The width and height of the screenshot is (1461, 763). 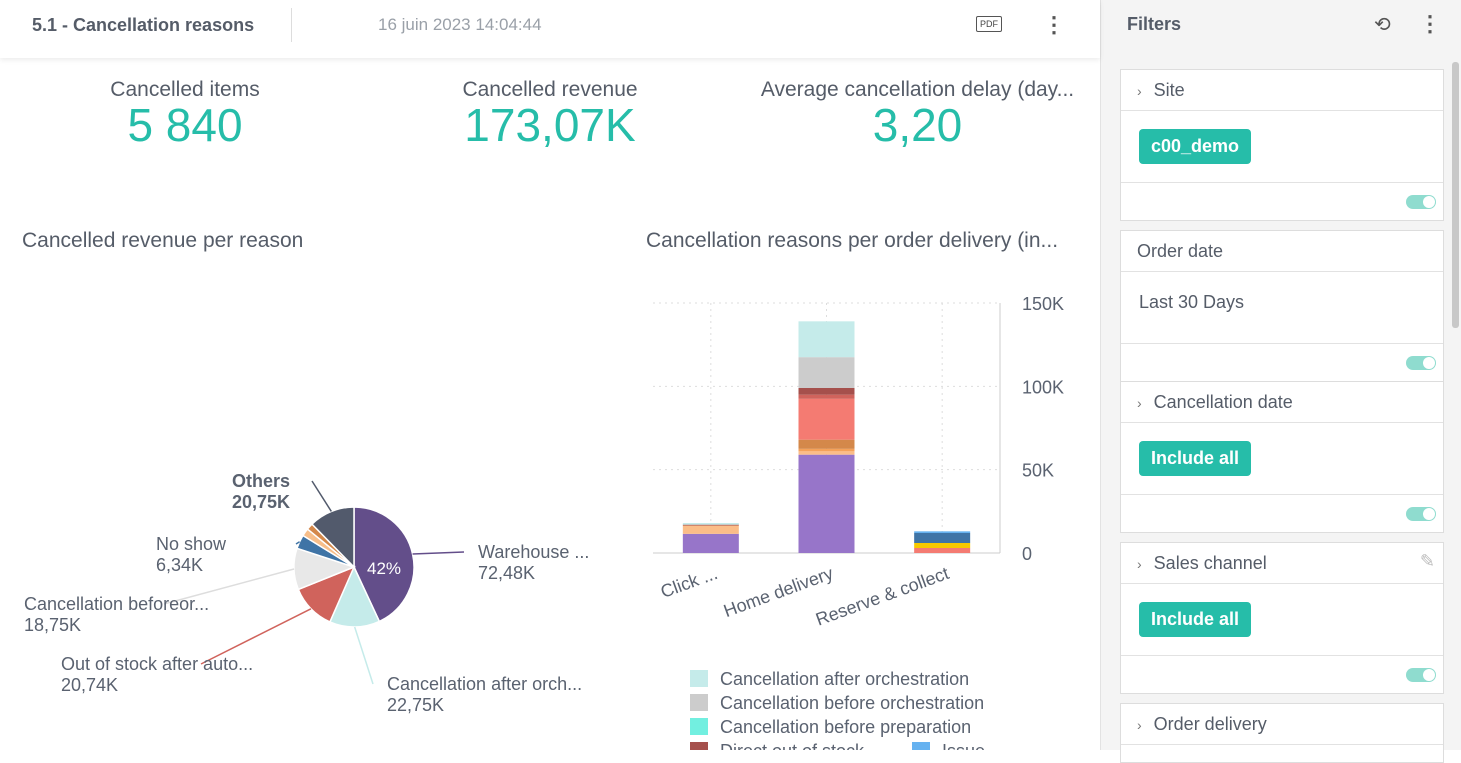 What do you see at coordinates (506, 573) in the screenshot?
I see `pie-value: 72,48K` at bounding box center [506, 573].